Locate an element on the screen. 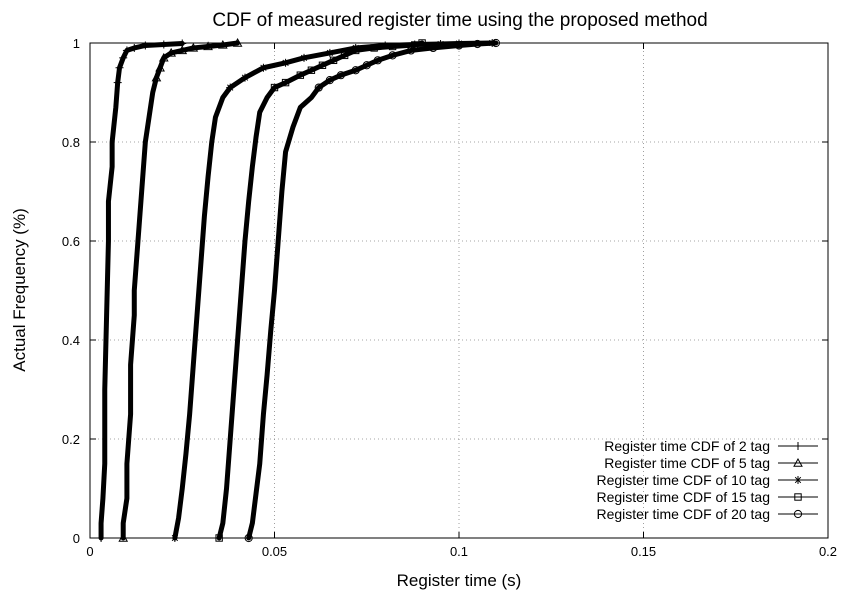 This screenshot has height=595, width=848. x-tick-label: 0 is located at coordinates (89, 551).